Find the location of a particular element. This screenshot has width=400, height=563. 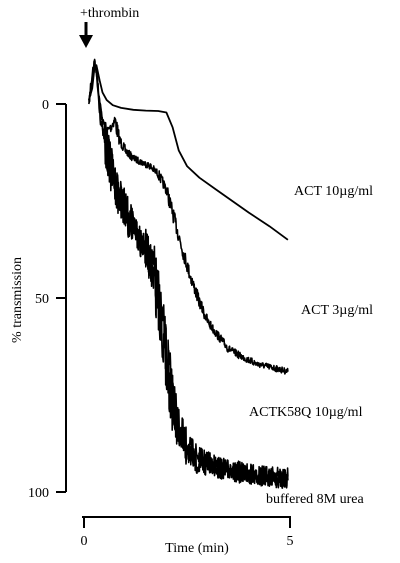

thrombin-label: +thrombin is located at coordinates (109, 13).